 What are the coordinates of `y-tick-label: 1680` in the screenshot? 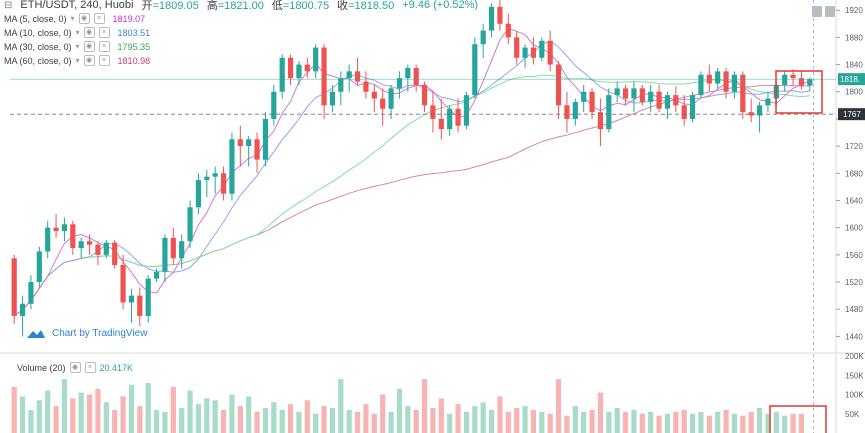 It's located at (854, 173).